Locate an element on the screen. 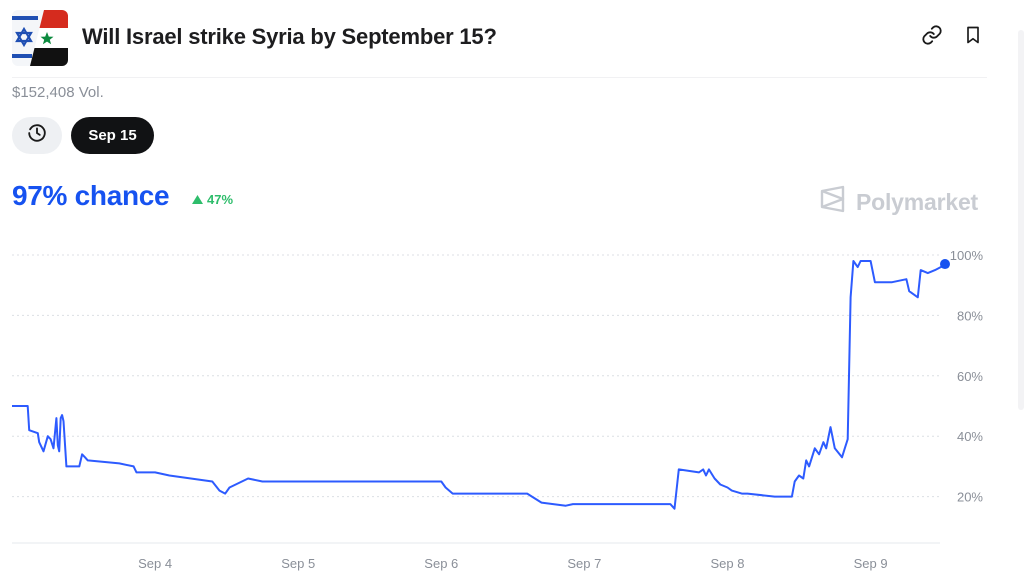 This screenshot has width=1024, height=577. brand-name: Polymarket is located at coordinates (917, 201).